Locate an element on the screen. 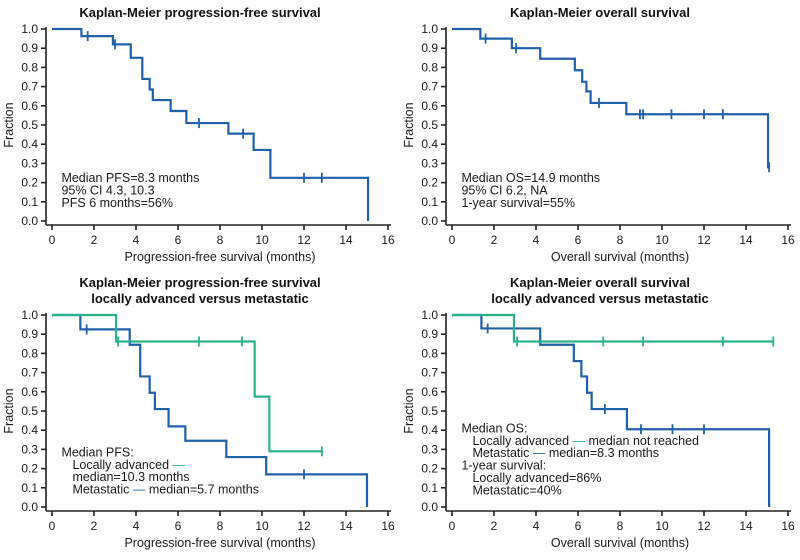 The image size is (800, 560). annotation-line: Metastatic=40% is located at coordinates (516, 491).